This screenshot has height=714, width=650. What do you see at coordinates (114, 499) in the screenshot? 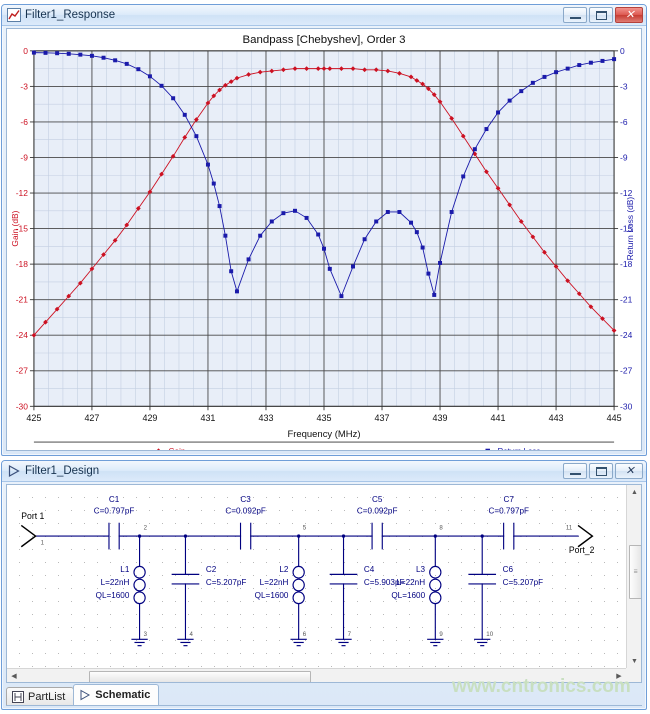
I see `label-c1-ref: C1` at bounding box center [114, 499].